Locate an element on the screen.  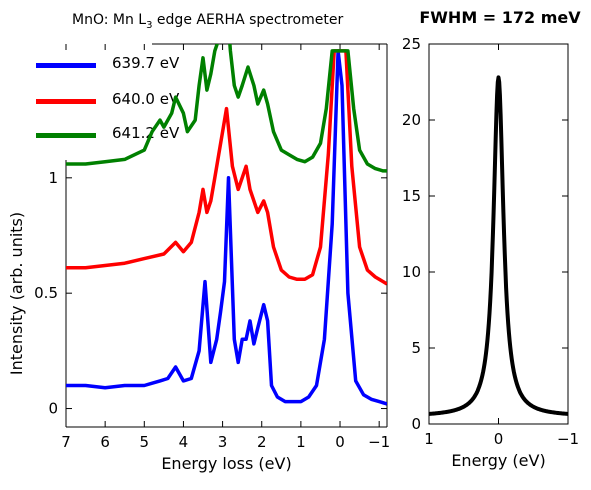
x-tick-label: 4 is located at coordinates (184, 442).